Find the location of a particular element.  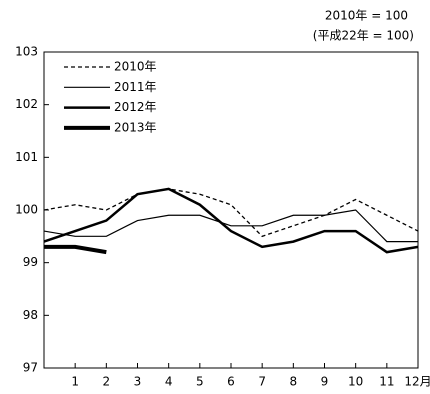

x-tick-label: 7 is located at coordinates (262, 382).